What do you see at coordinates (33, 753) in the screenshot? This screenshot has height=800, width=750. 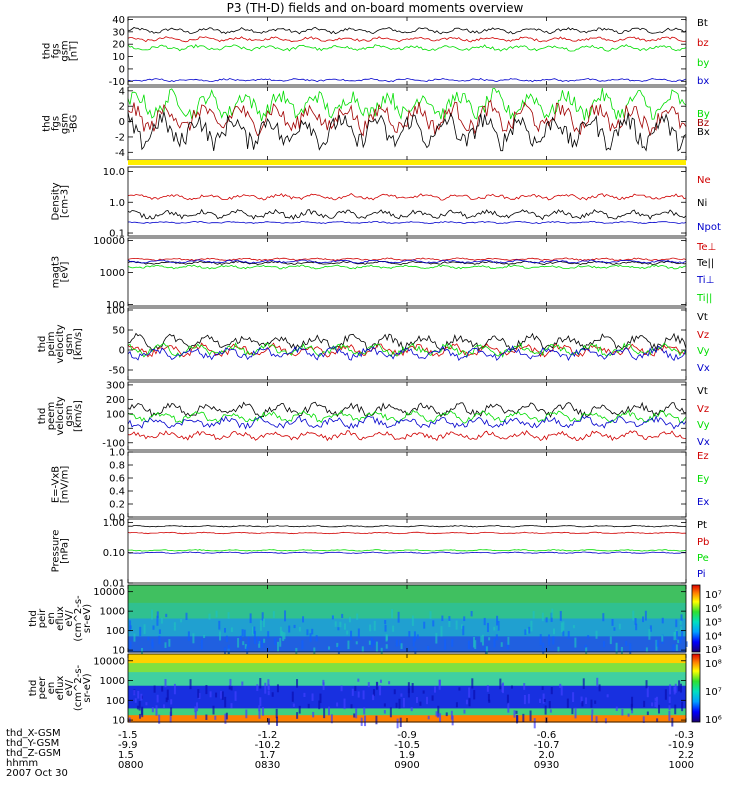 I see `row-label-z-gsm: thd_Z-GSM` at bounding box center [33, 753].